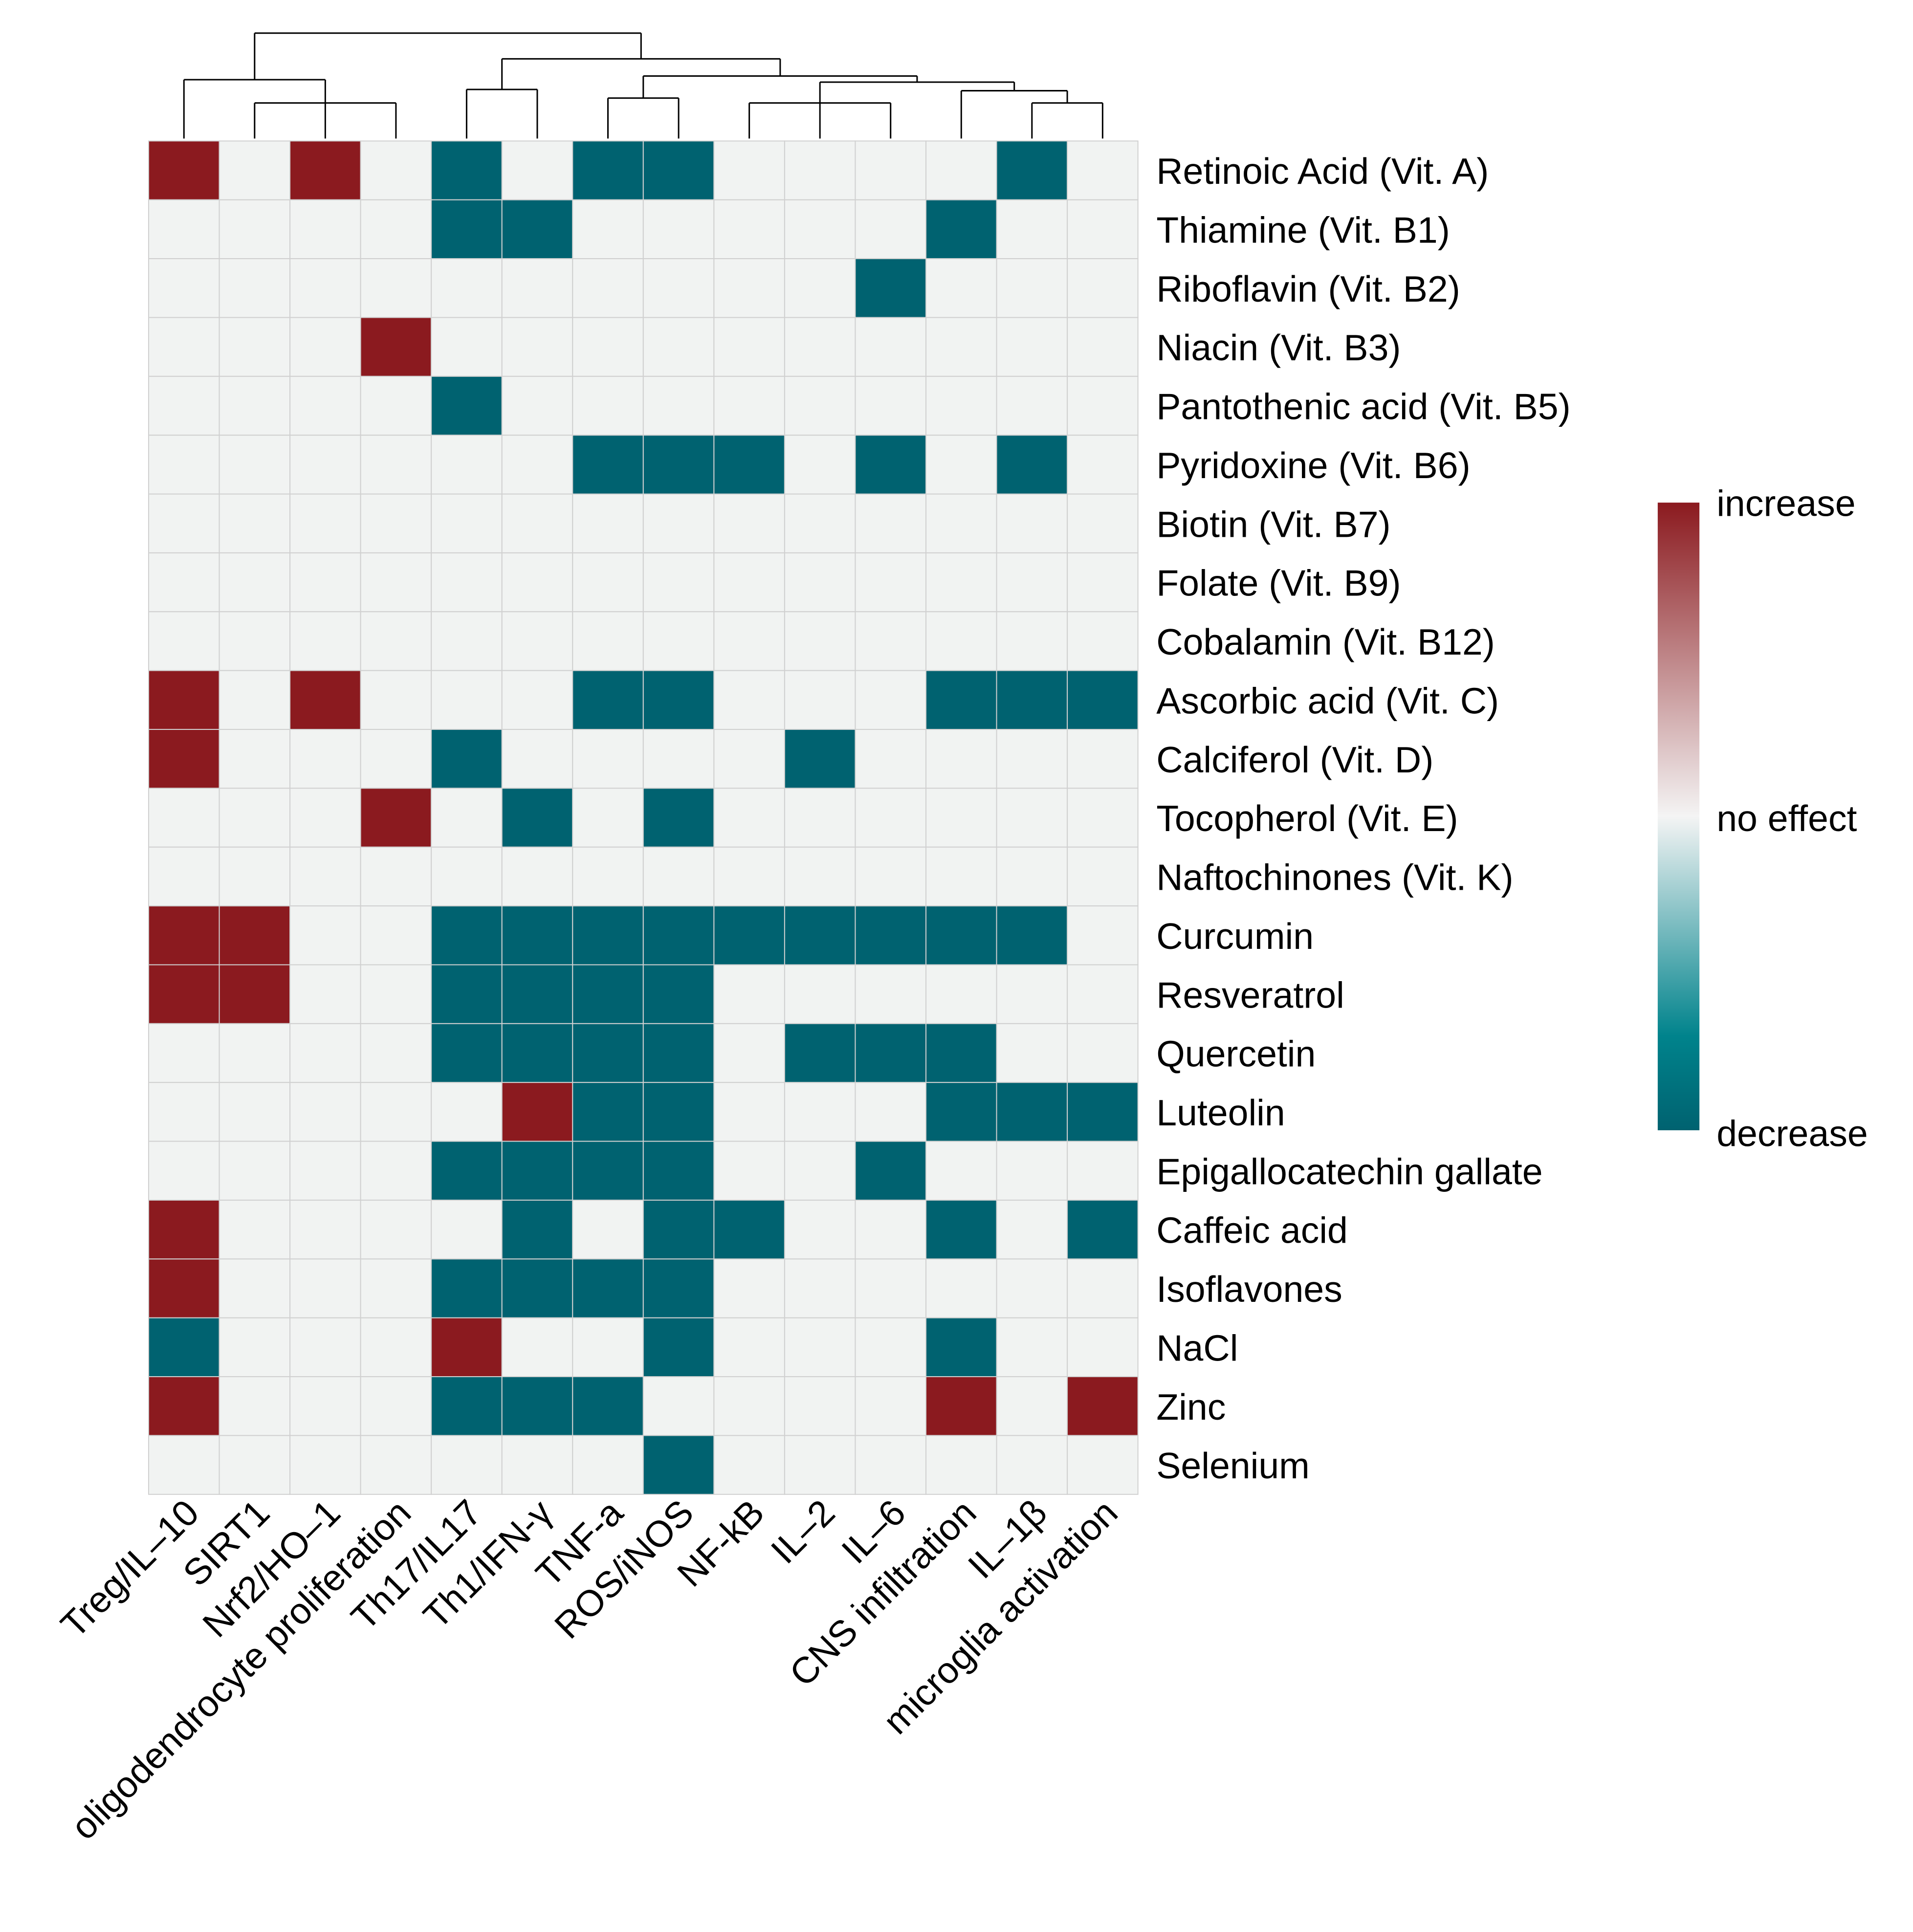 This screenshot has height=1932, width=1913. What do you see at coordinates (1334, 877) in the screenshot?
I see `row-label: Naftochinones (Vit. K)` at bounding box center [1334, 877].